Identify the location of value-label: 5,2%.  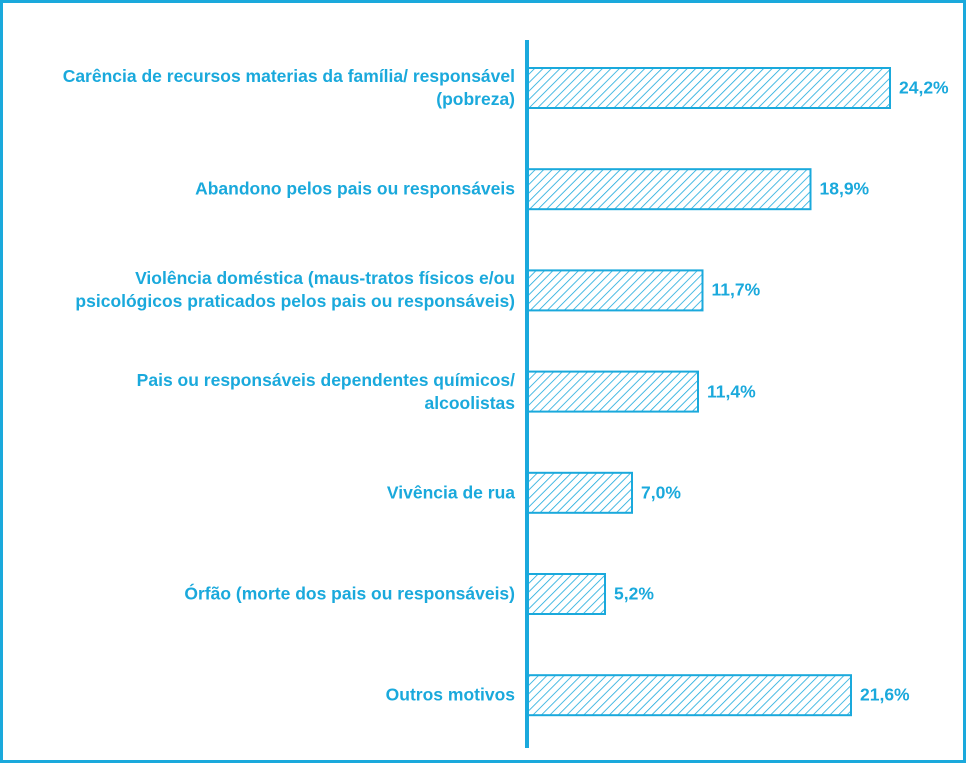
(634, 593).